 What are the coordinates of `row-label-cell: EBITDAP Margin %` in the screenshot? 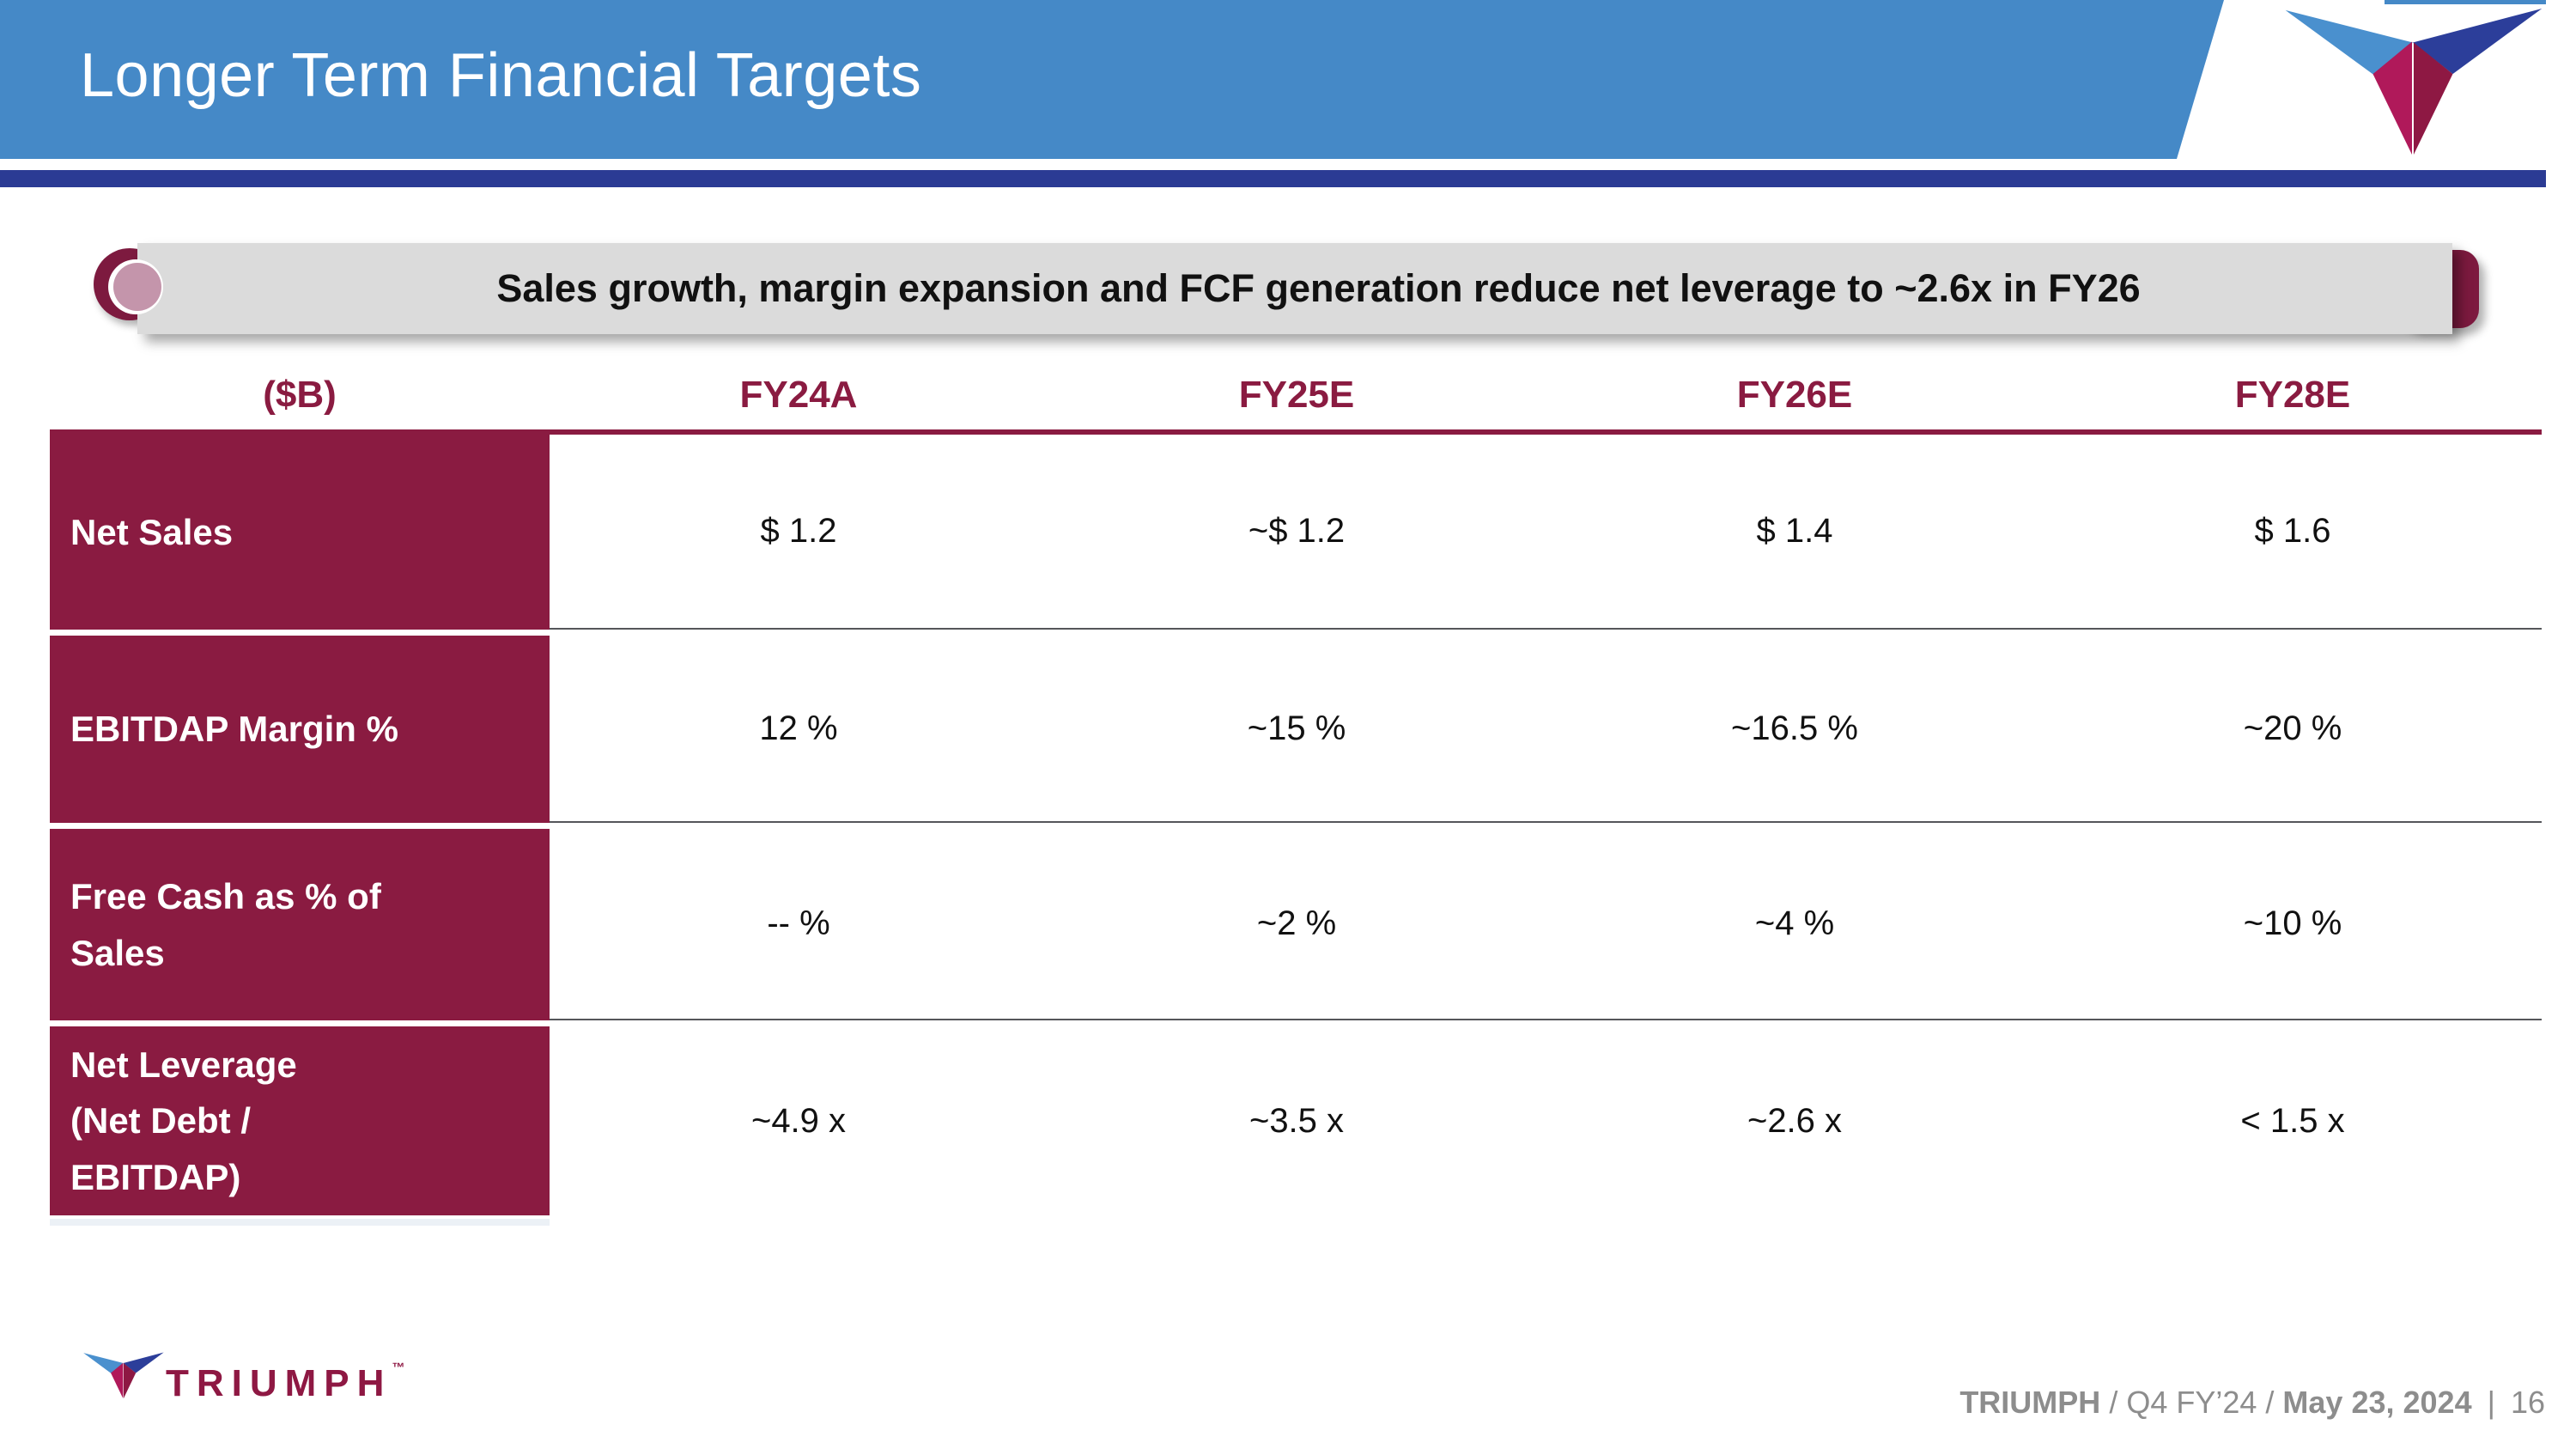 It's located at (300, 729).